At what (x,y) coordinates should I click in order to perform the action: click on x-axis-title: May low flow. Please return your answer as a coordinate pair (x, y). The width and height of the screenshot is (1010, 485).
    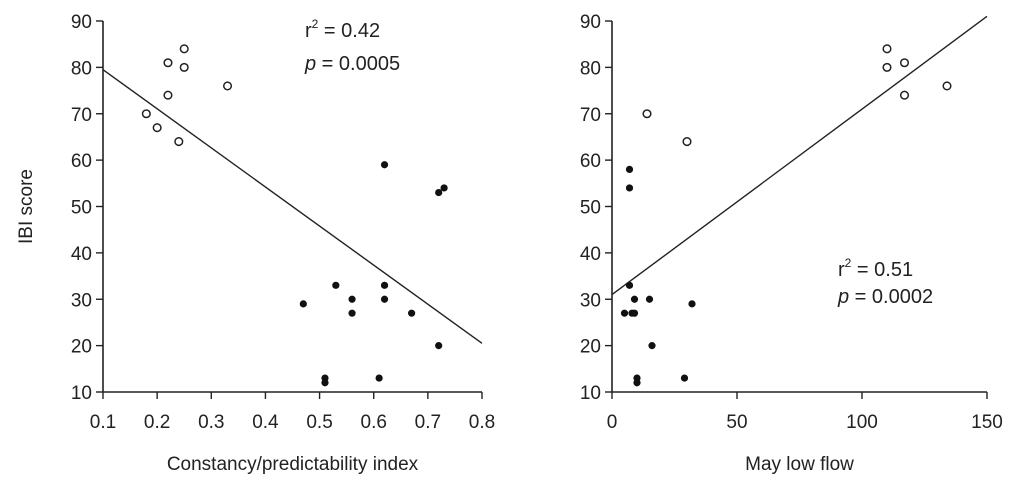
    Looking at the image, I should click on (799, 464).